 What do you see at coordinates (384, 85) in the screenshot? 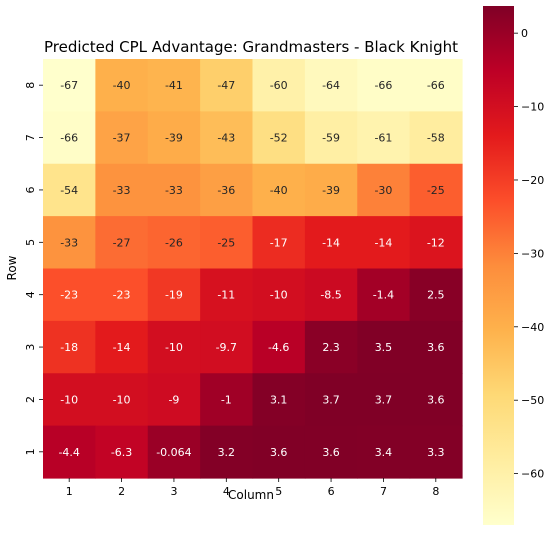
I see `heatmap-cell-r8-c7` at bounding box center [384, 85].